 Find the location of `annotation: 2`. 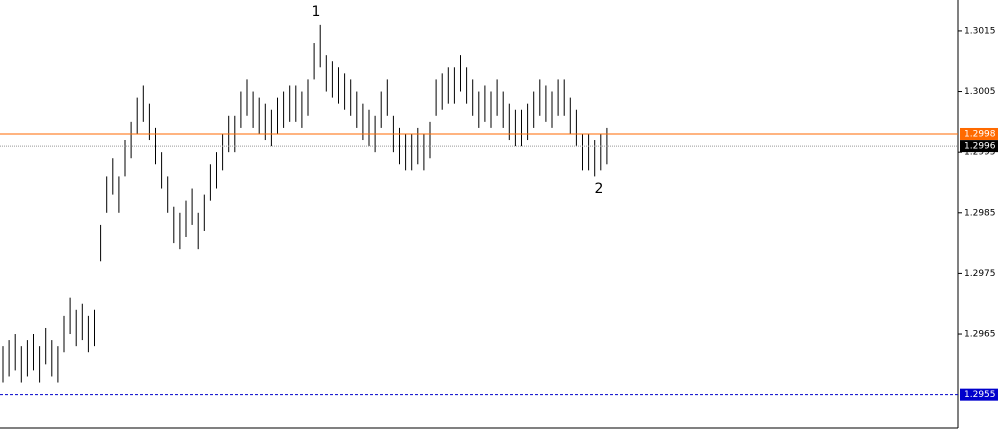

annotation: 2 is located at coordinates (599, 189).